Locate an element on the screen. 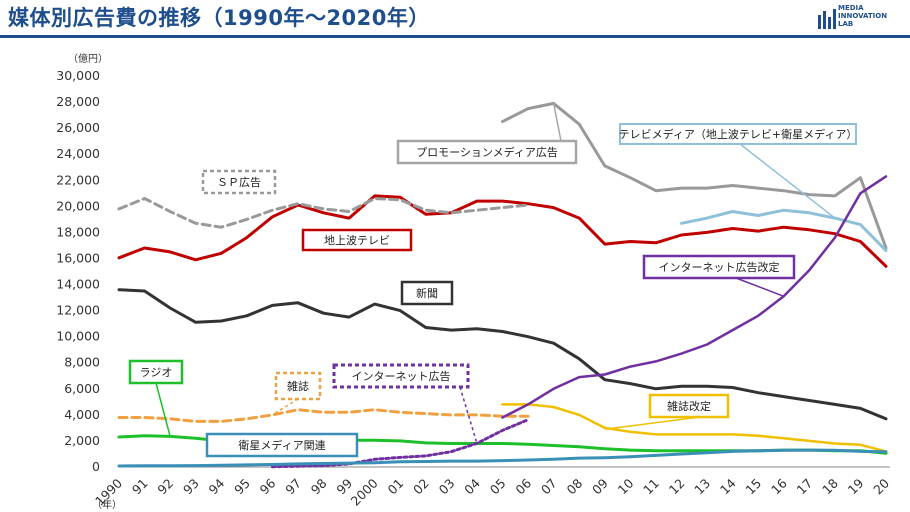 This screenshot has height=512, width=910. x-tick-label: 11 is located at coordinates (651, 487).